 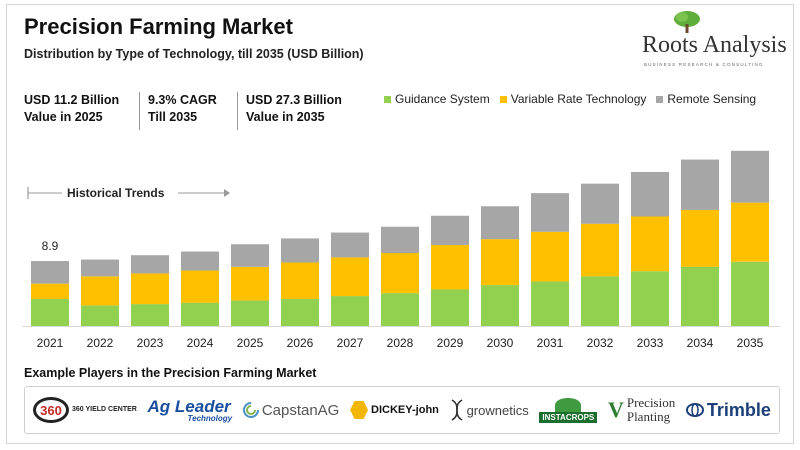 What do you see at coordinates (50, 246) in the screenshot?
I see `bar-total-label: 8.9` at bounding box center [50, 246].